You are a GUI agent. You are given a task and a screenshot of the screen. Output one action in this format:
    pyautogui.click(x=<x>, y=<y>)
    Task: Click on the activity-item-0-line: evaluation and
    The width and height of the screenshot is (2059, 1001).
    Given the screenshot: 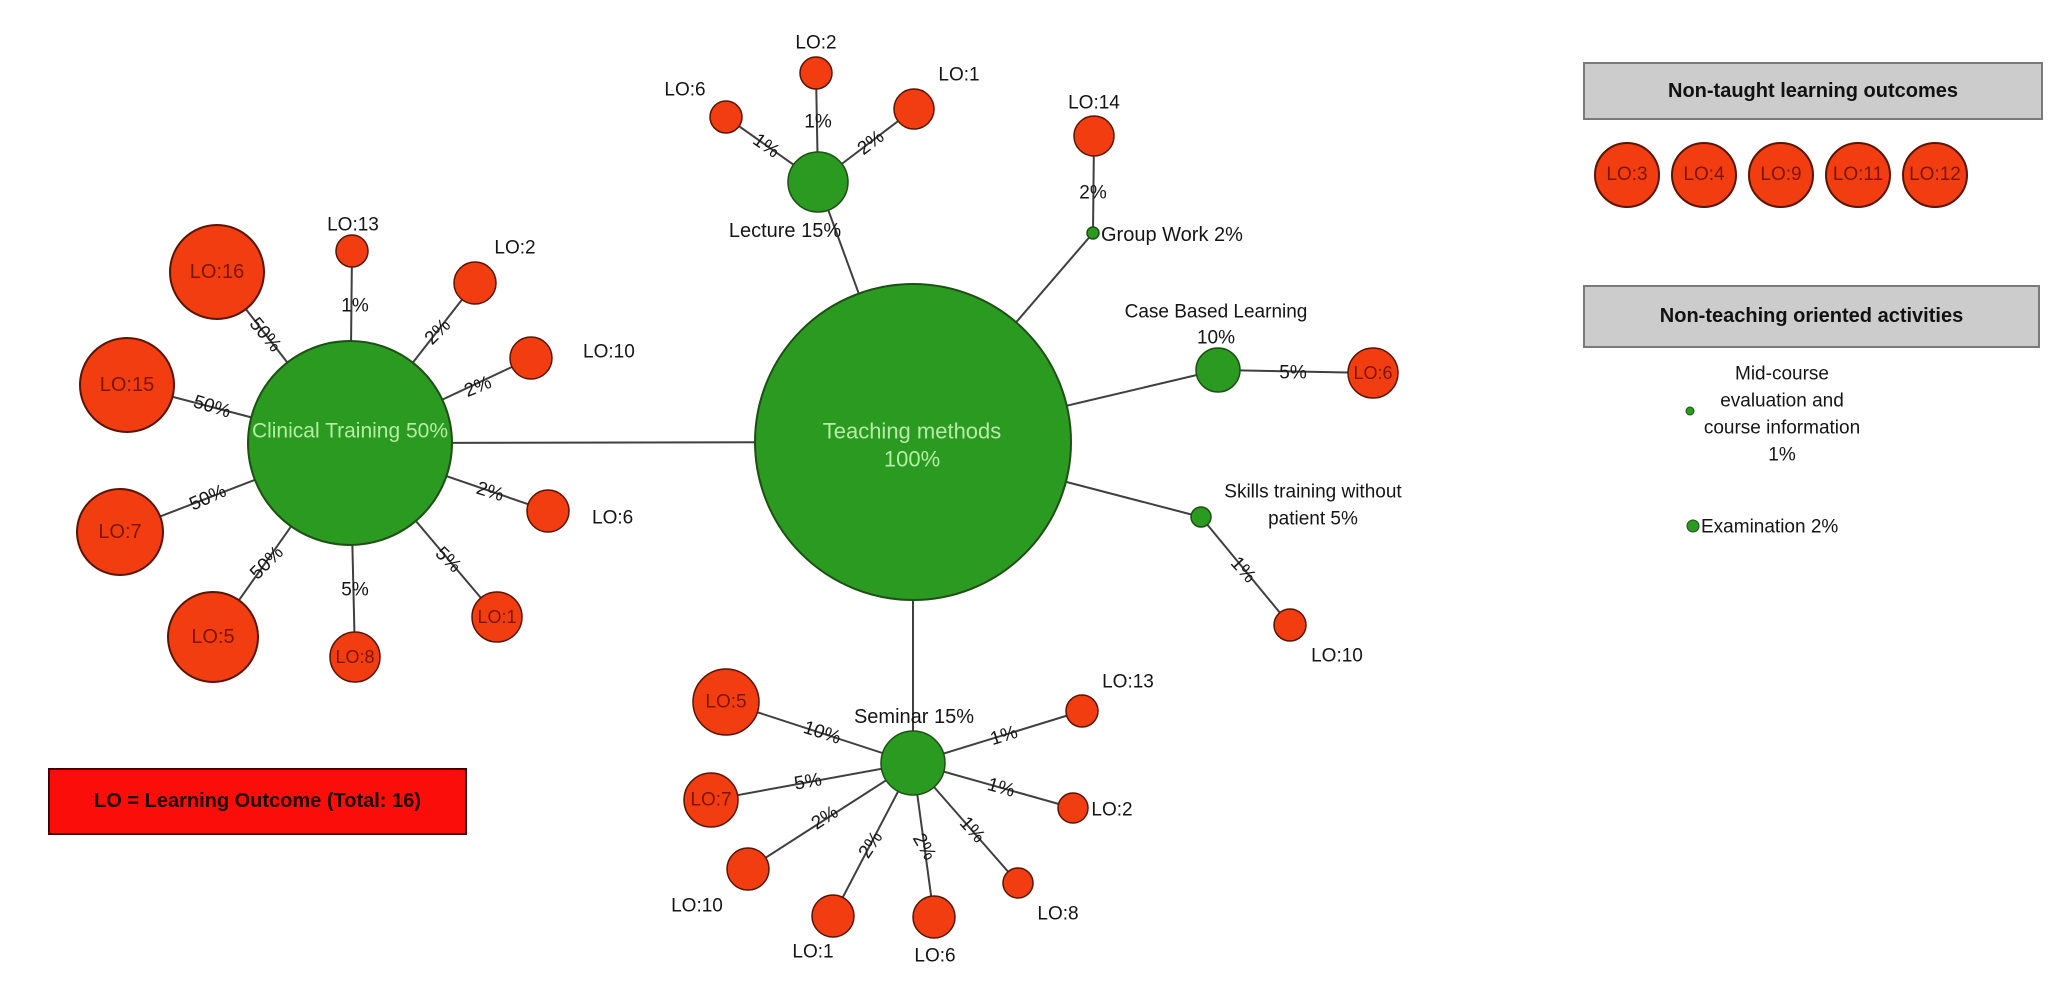 What is the action you would take?
    pyautogui.click(x=1782, y=401)
    